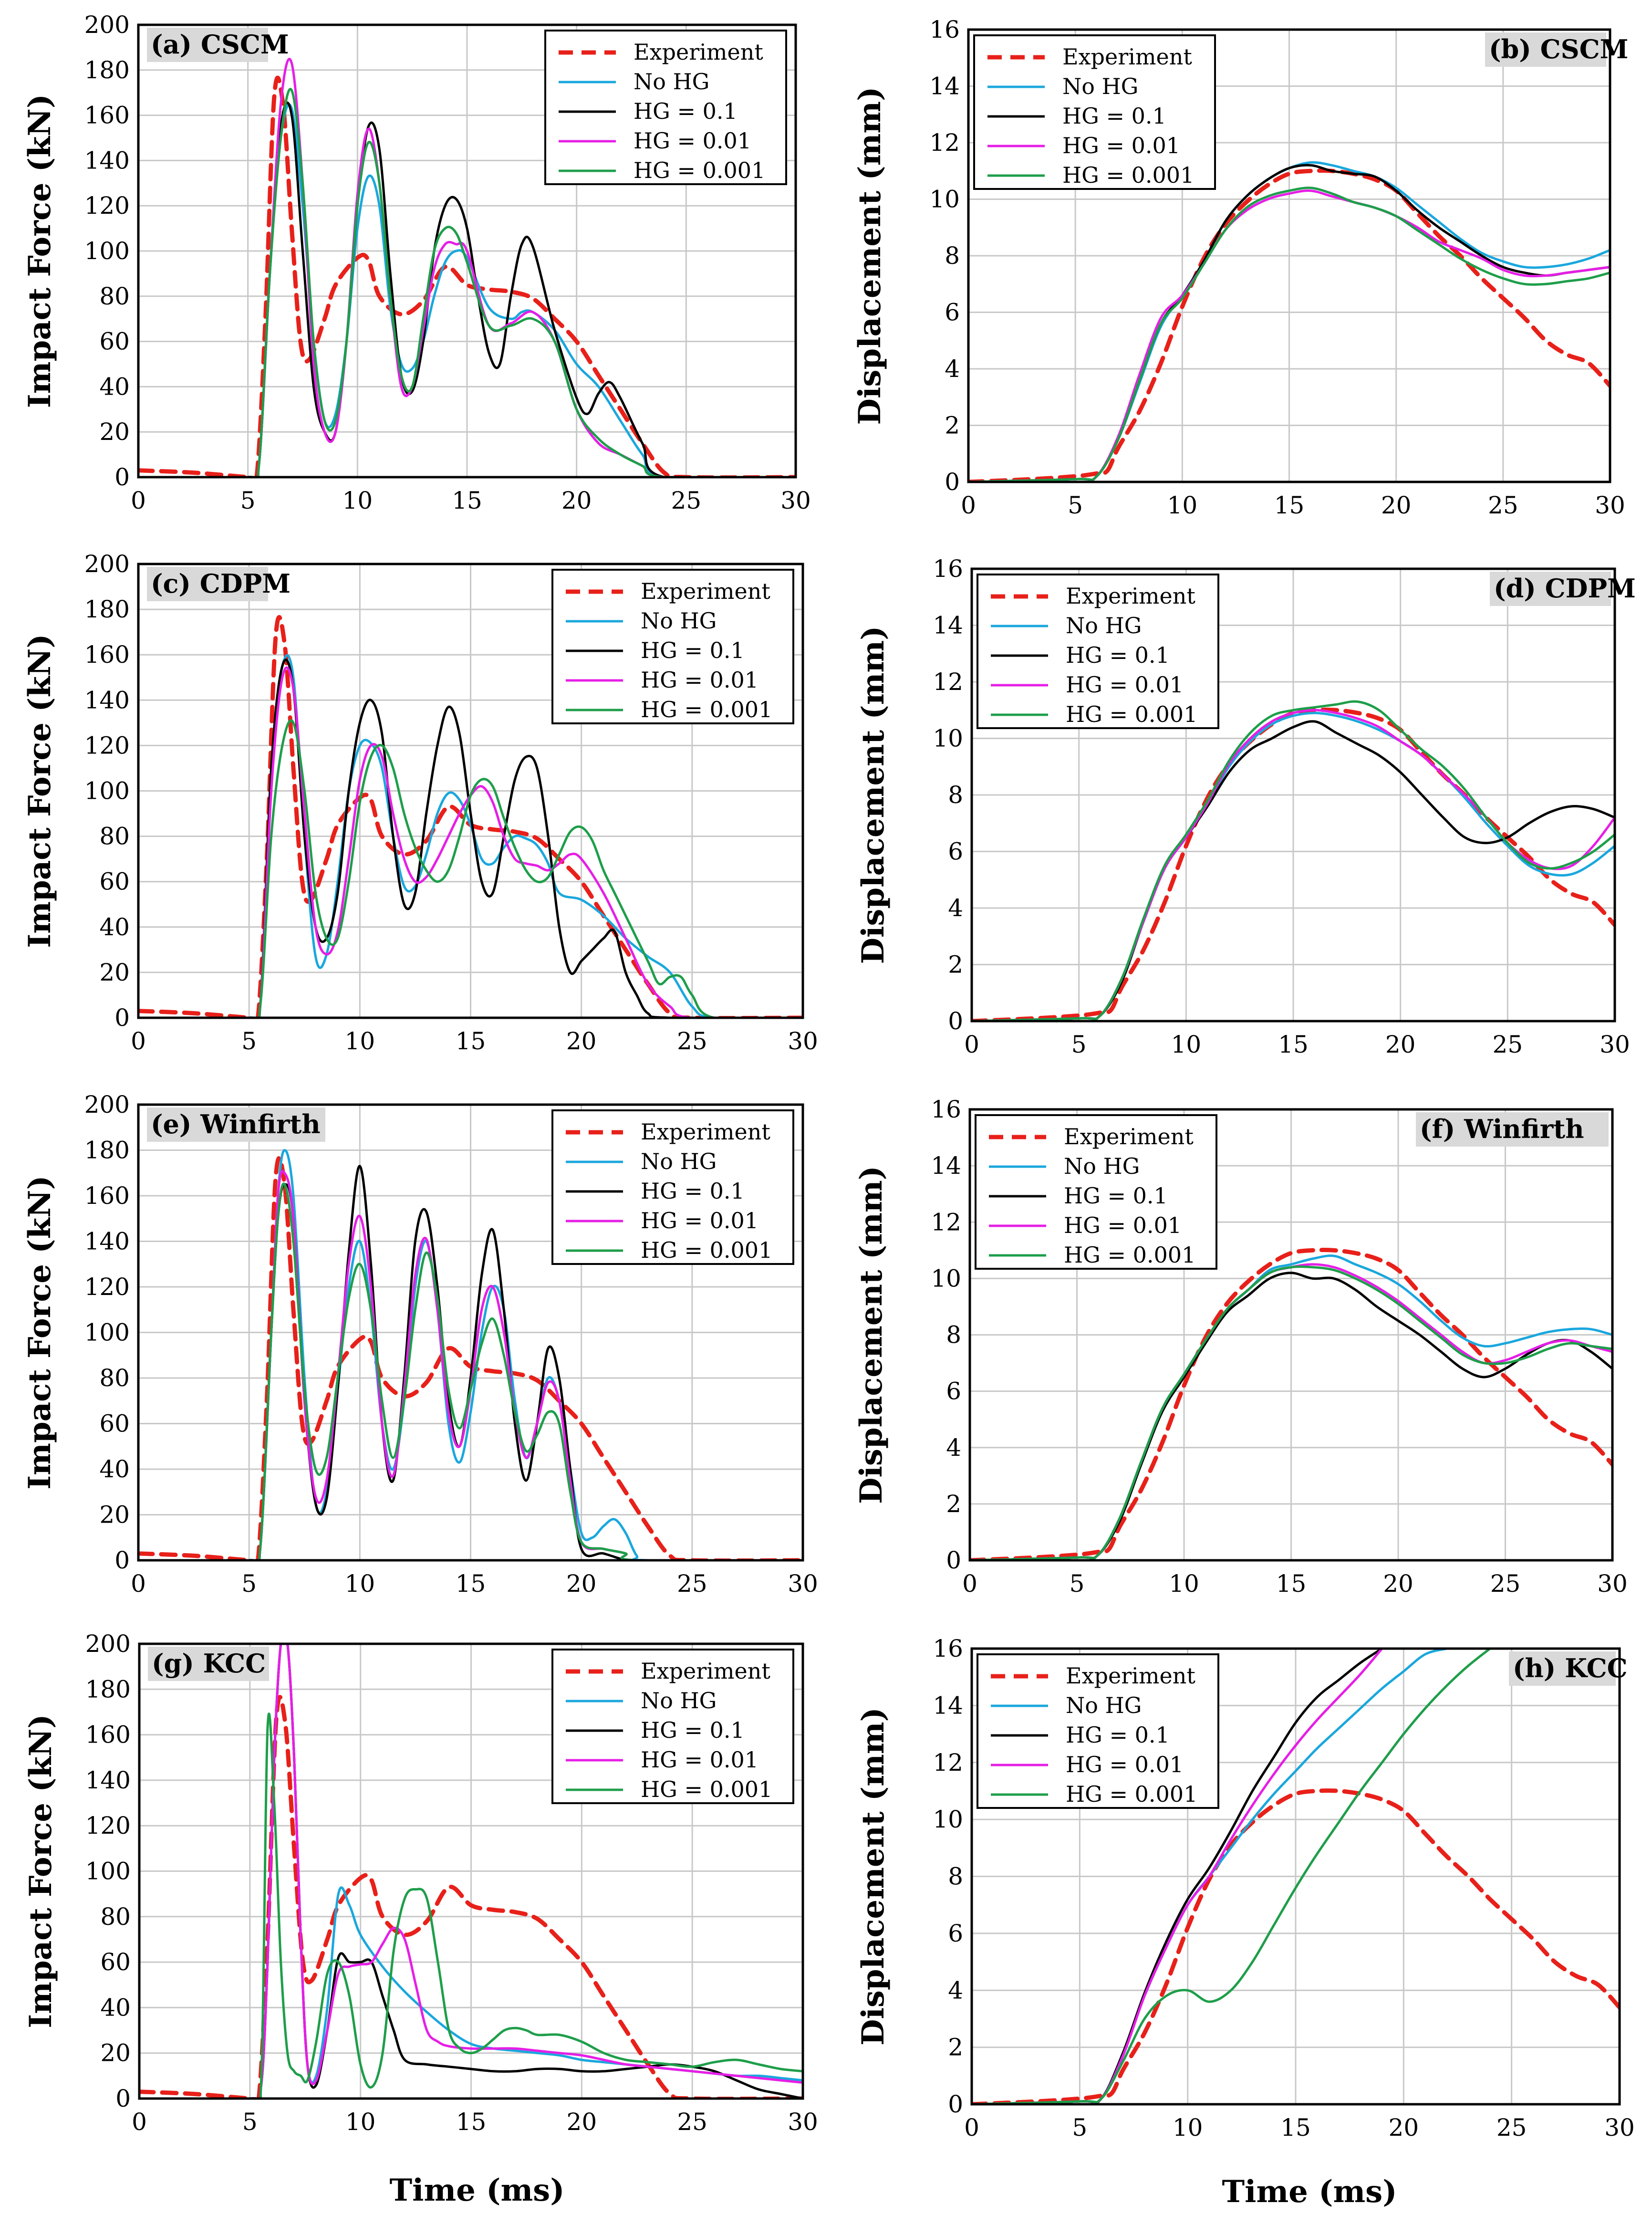 This screenshot has width=1652, height=2214. I want to click on series-group-d, so click(1293, 861).